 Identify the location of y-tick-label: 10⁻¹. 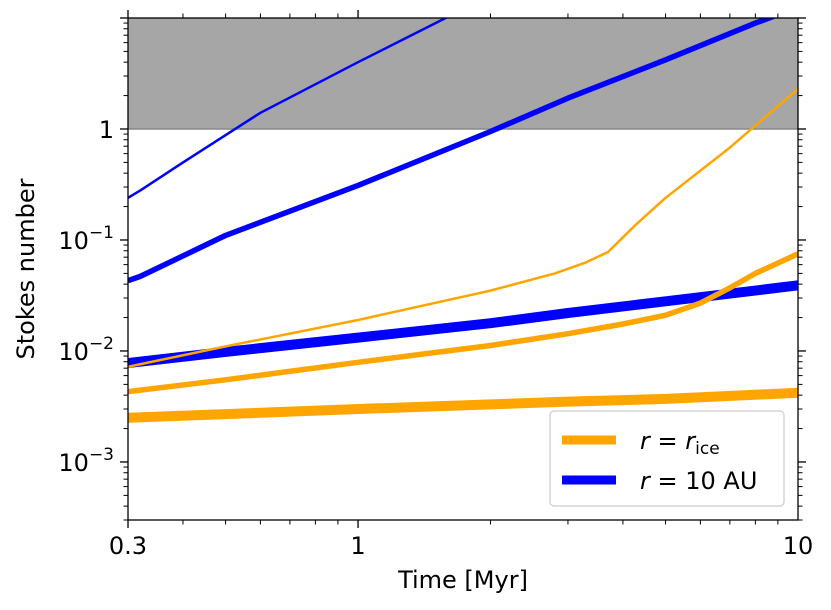
(86, 239).